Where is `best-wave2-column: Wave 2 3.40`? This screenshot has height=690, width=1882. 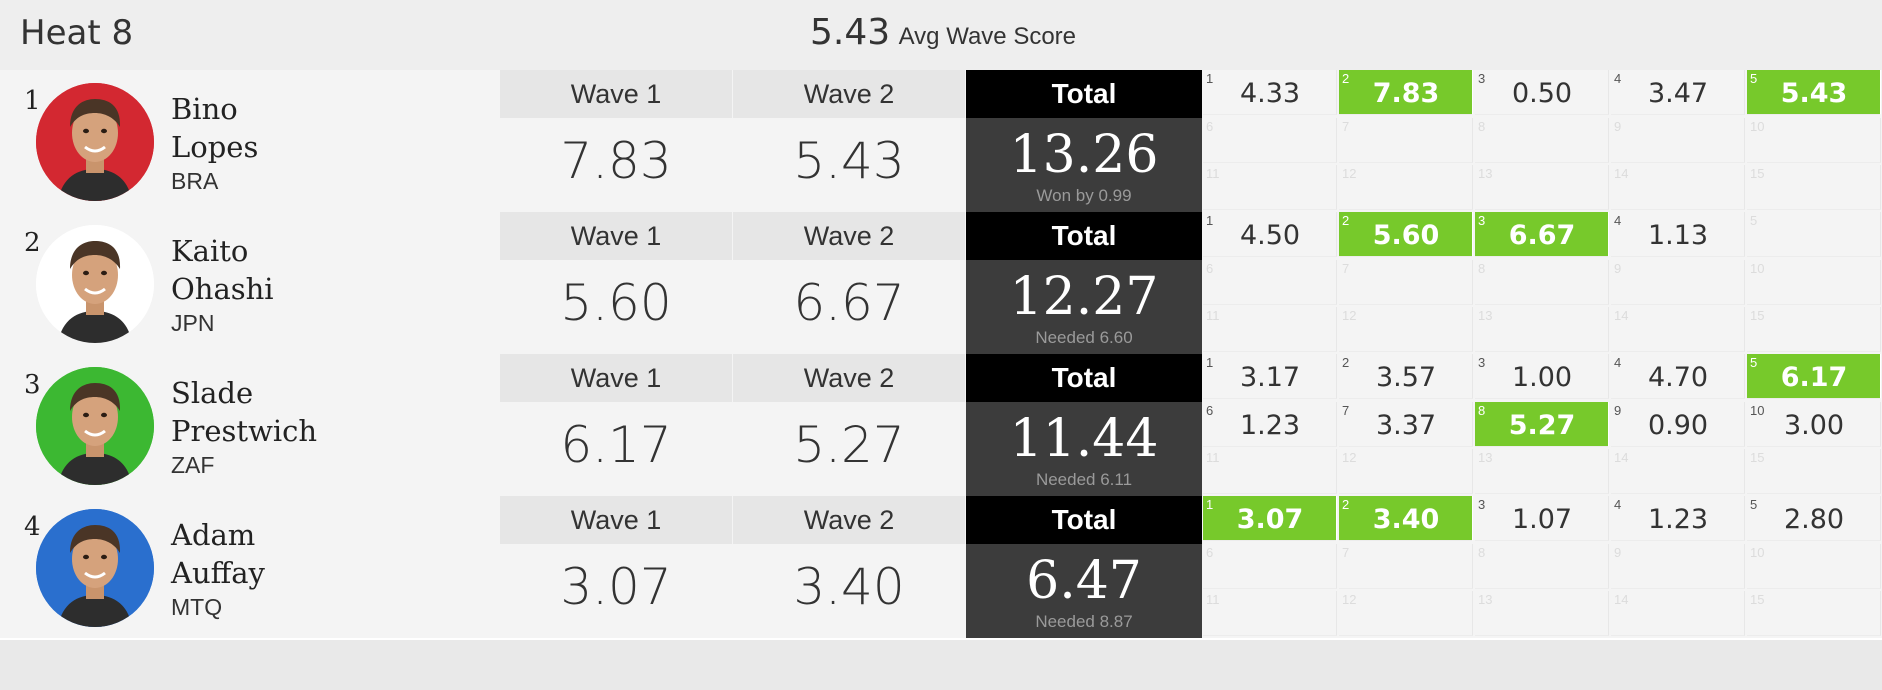 best-wave2-column: Wave 2 3.40 is located at coordinates (849, 567).